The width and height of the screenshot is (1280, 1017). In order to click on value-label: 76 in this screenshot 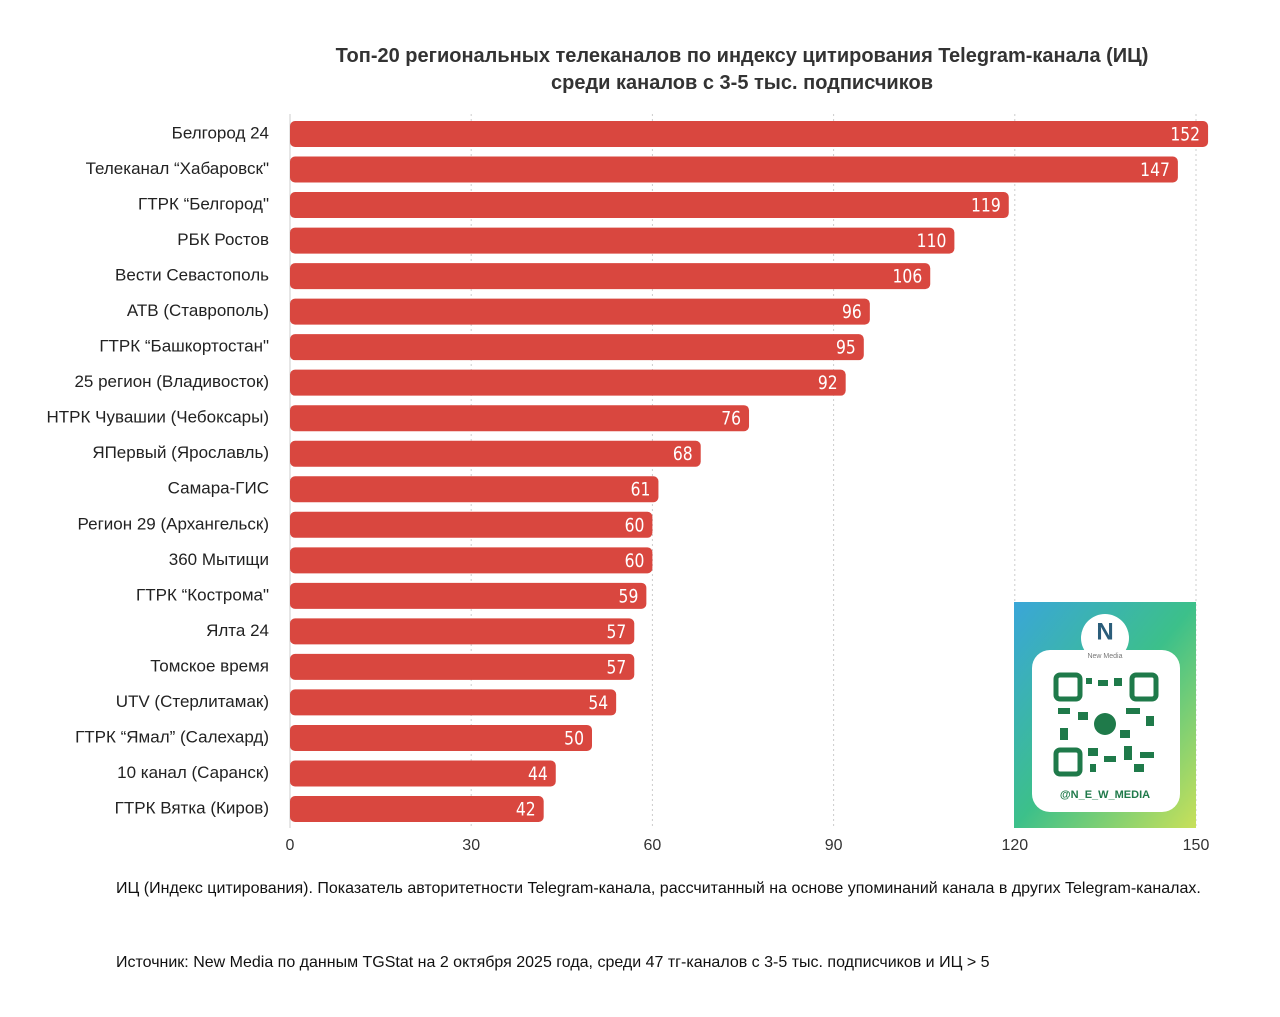, I will do `click(731, 419)`.